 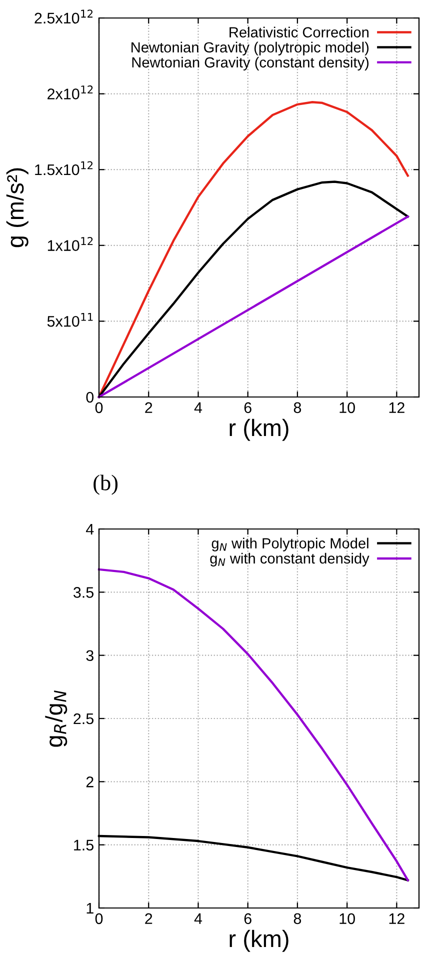 I want to click on legend-label: Newtonian Gravity (polytropic model), so click(x=250, y=49).